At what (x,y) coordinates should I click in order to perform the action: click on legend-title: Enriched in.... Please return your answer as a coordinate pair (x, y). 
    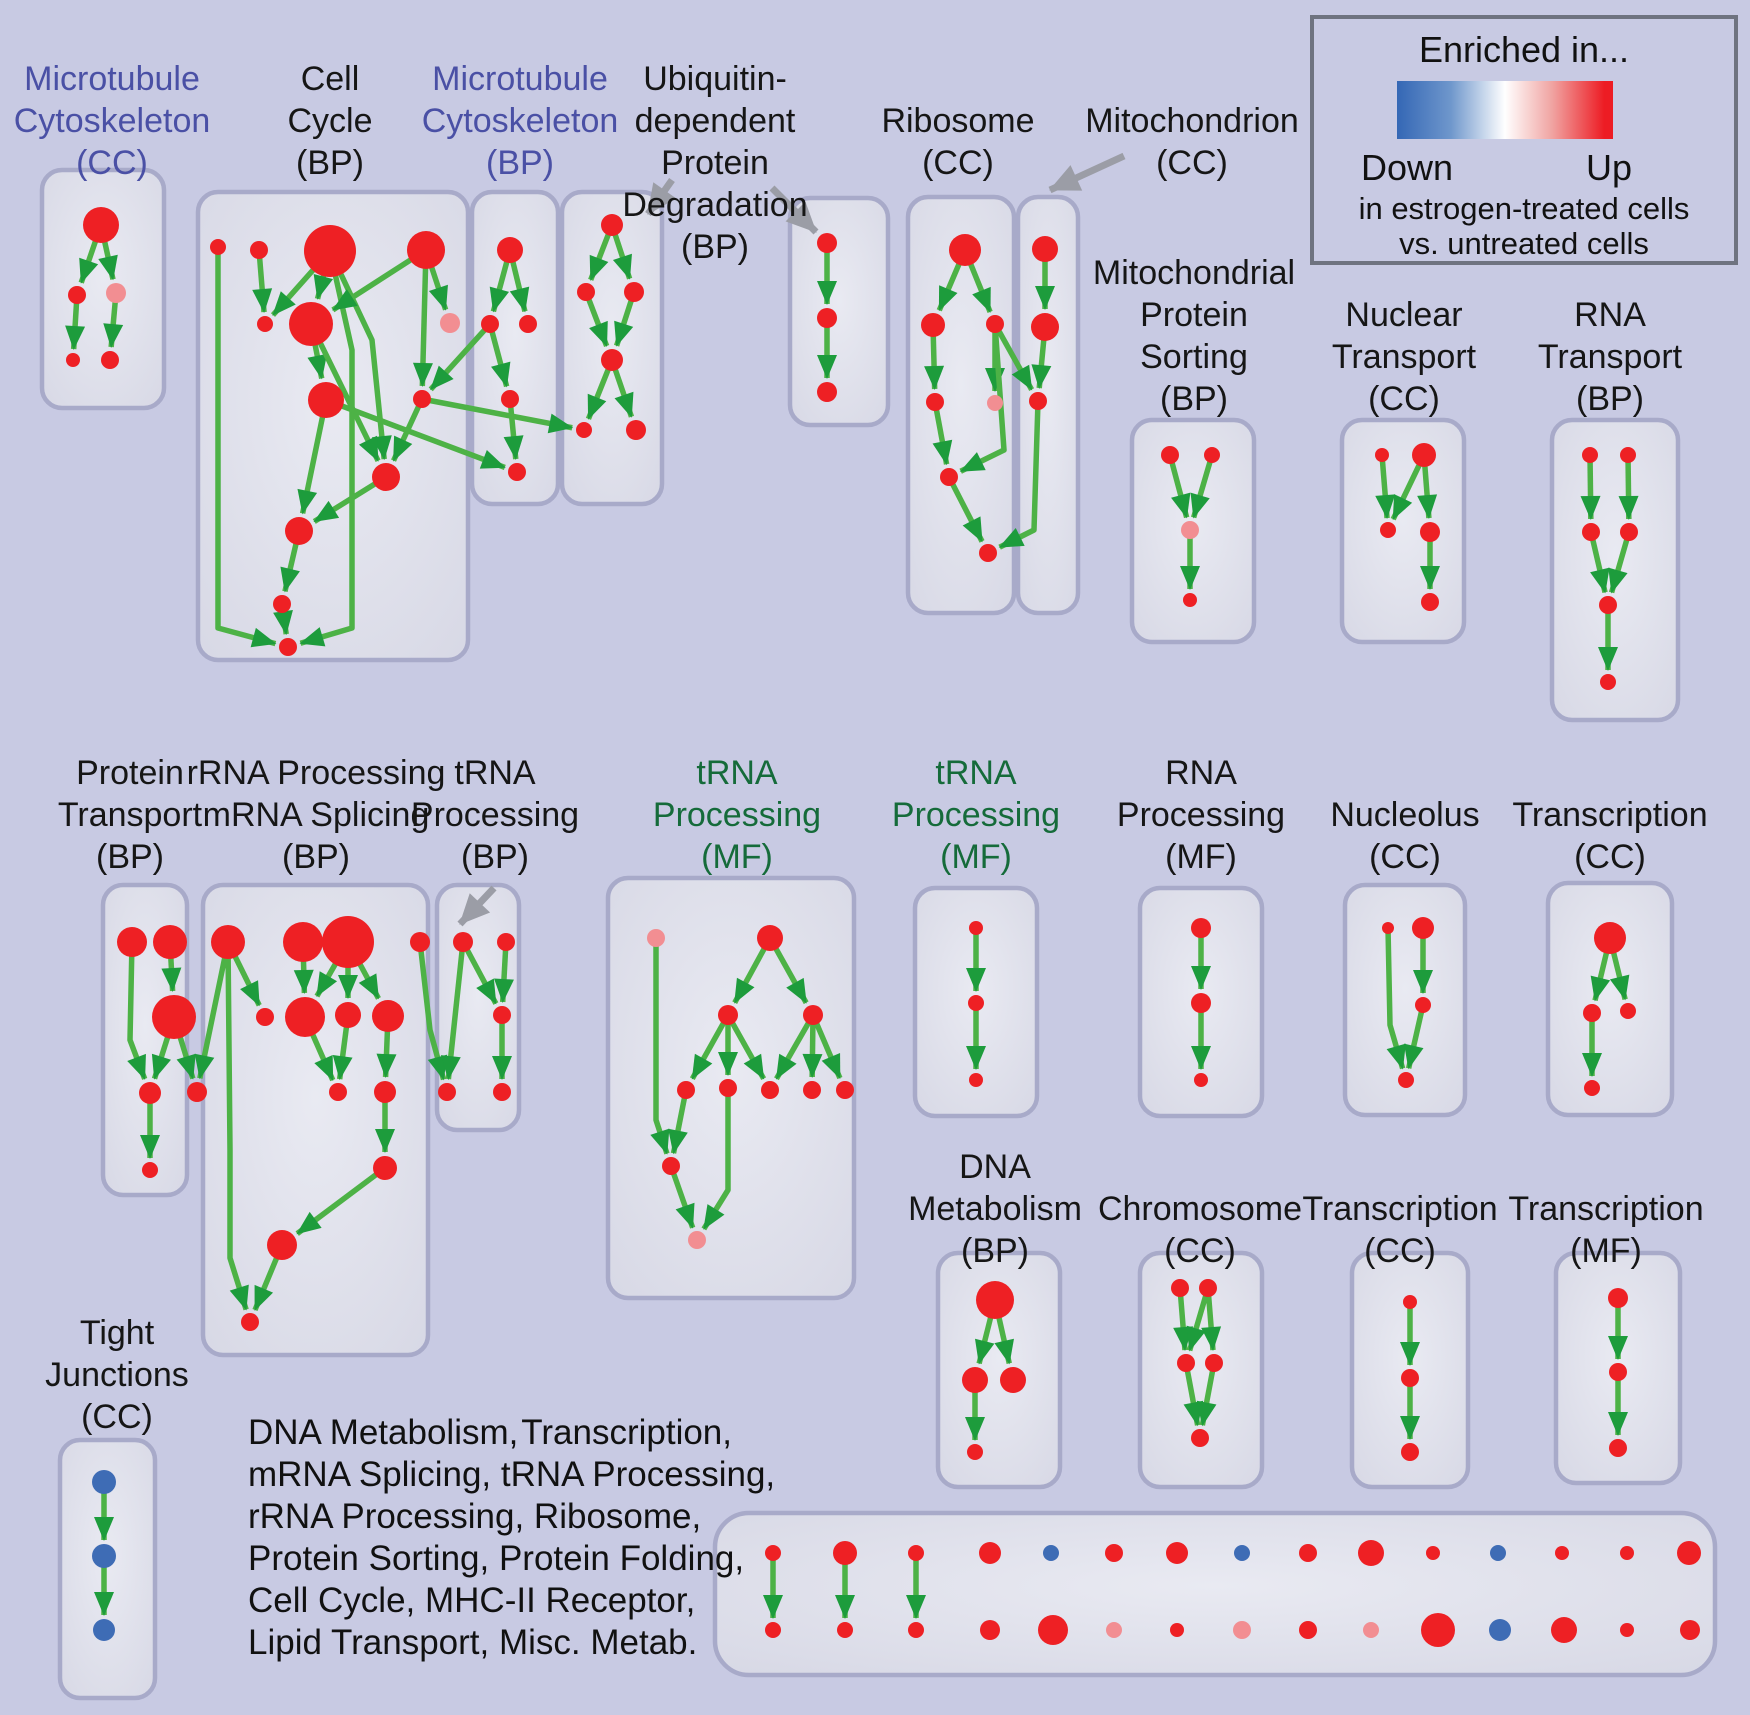
    Looking at the image, I should click on (1524, 49).